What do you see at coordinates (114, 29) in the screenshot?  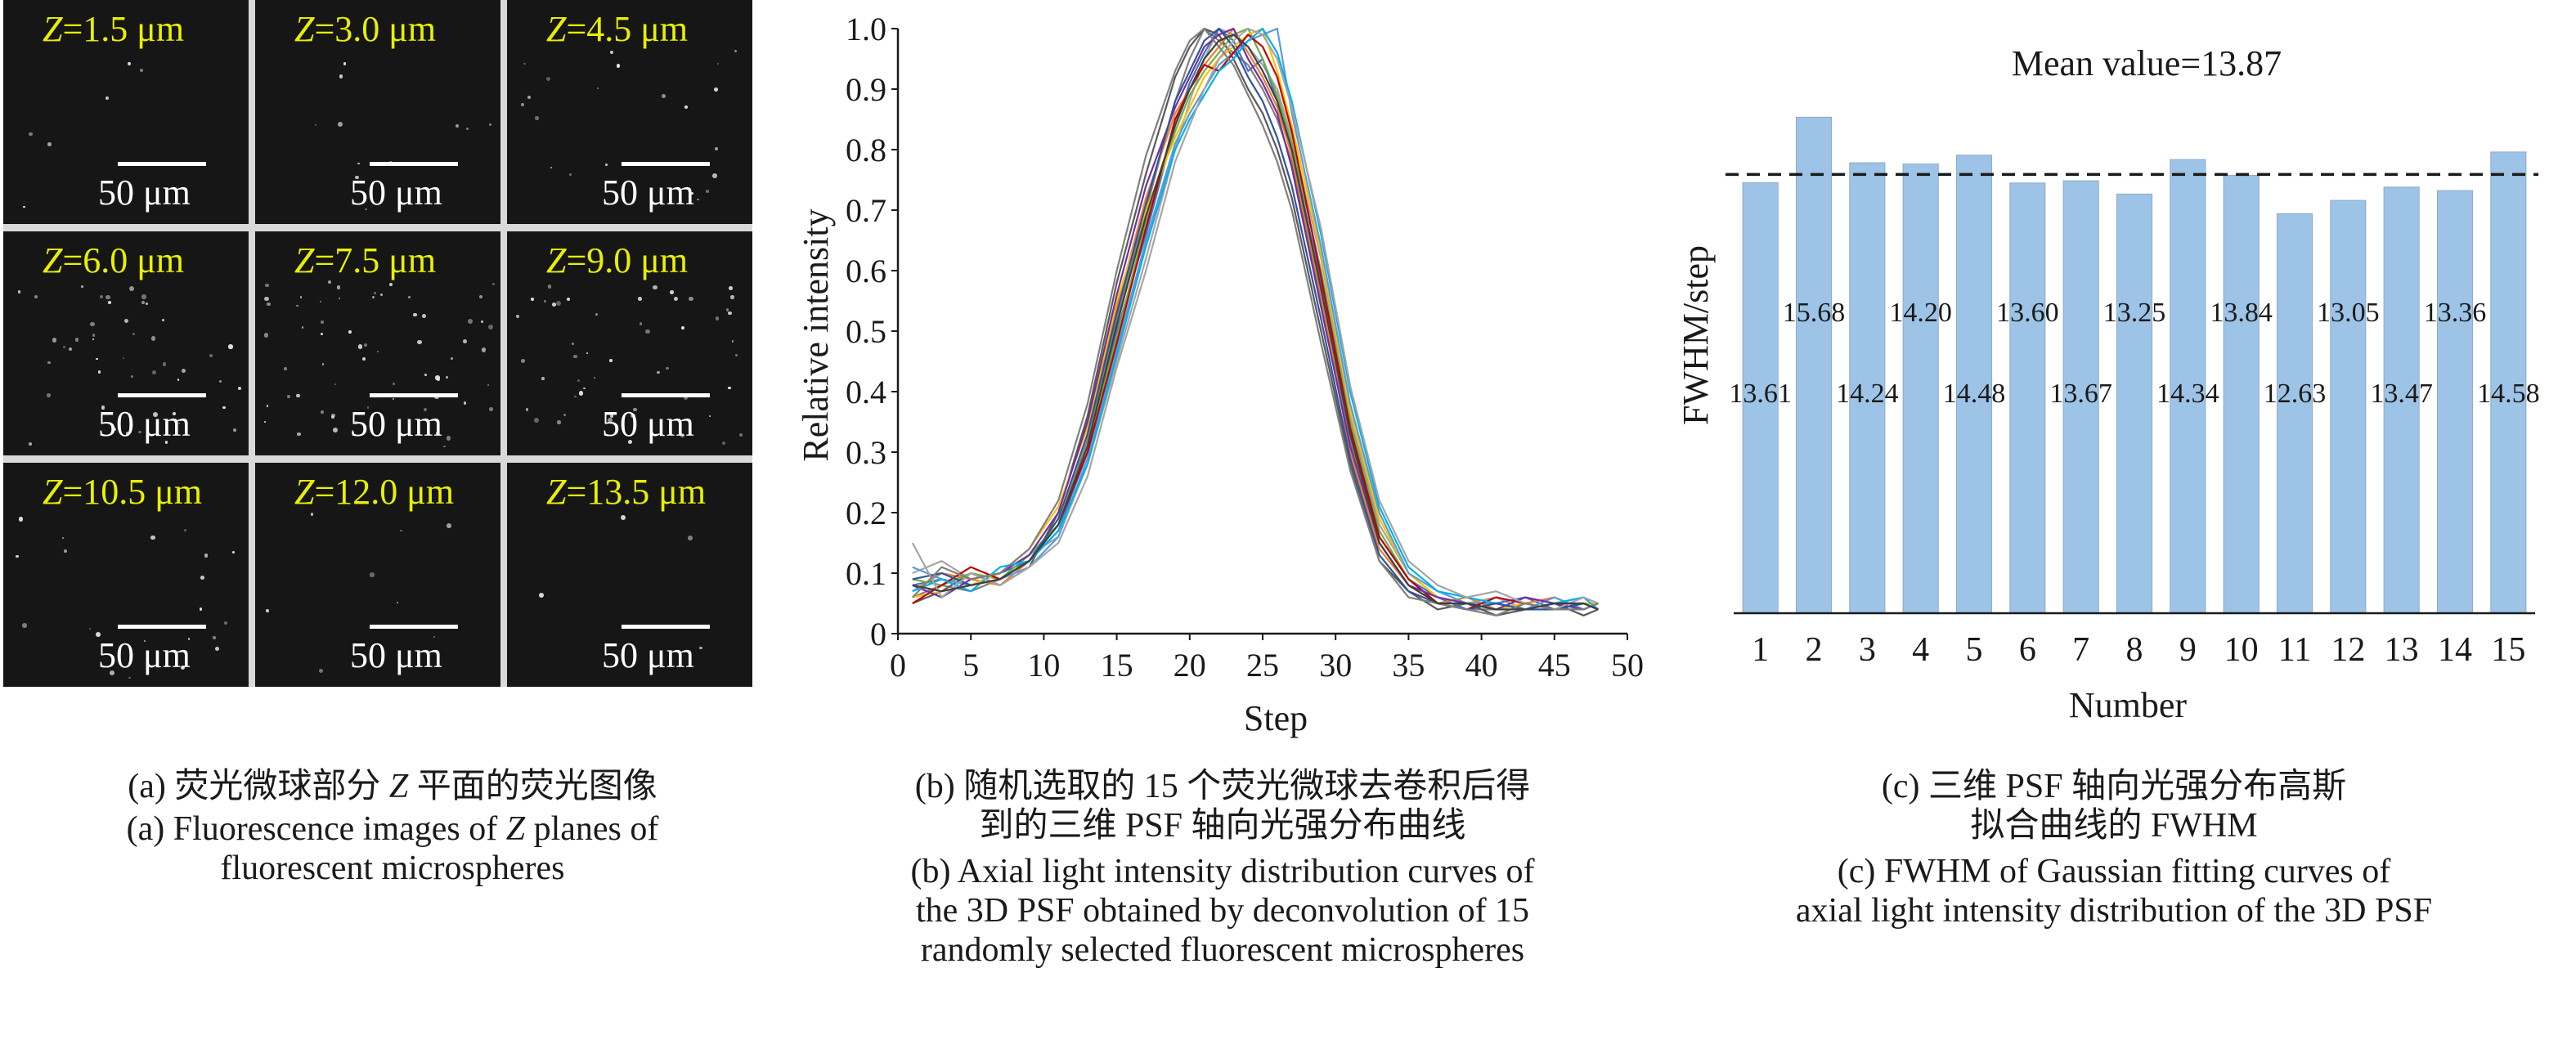 I see `z-plane-label: Z=1.5 μm` at bounding box center [114, 29].